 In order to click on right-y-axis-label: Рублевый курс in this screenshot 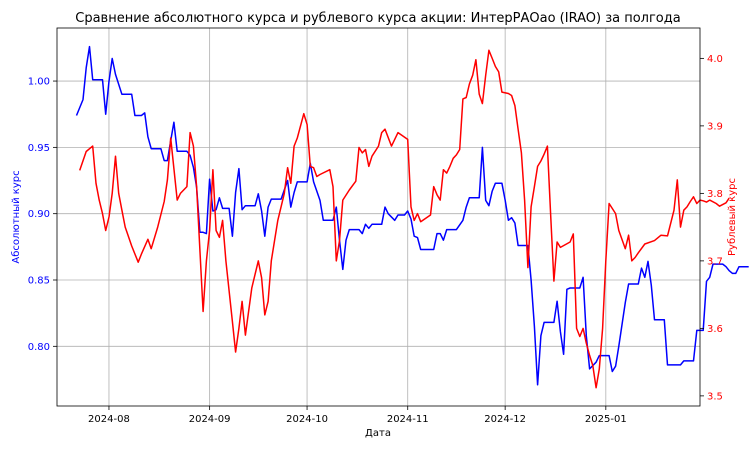, I will do `click(732, 217)`.